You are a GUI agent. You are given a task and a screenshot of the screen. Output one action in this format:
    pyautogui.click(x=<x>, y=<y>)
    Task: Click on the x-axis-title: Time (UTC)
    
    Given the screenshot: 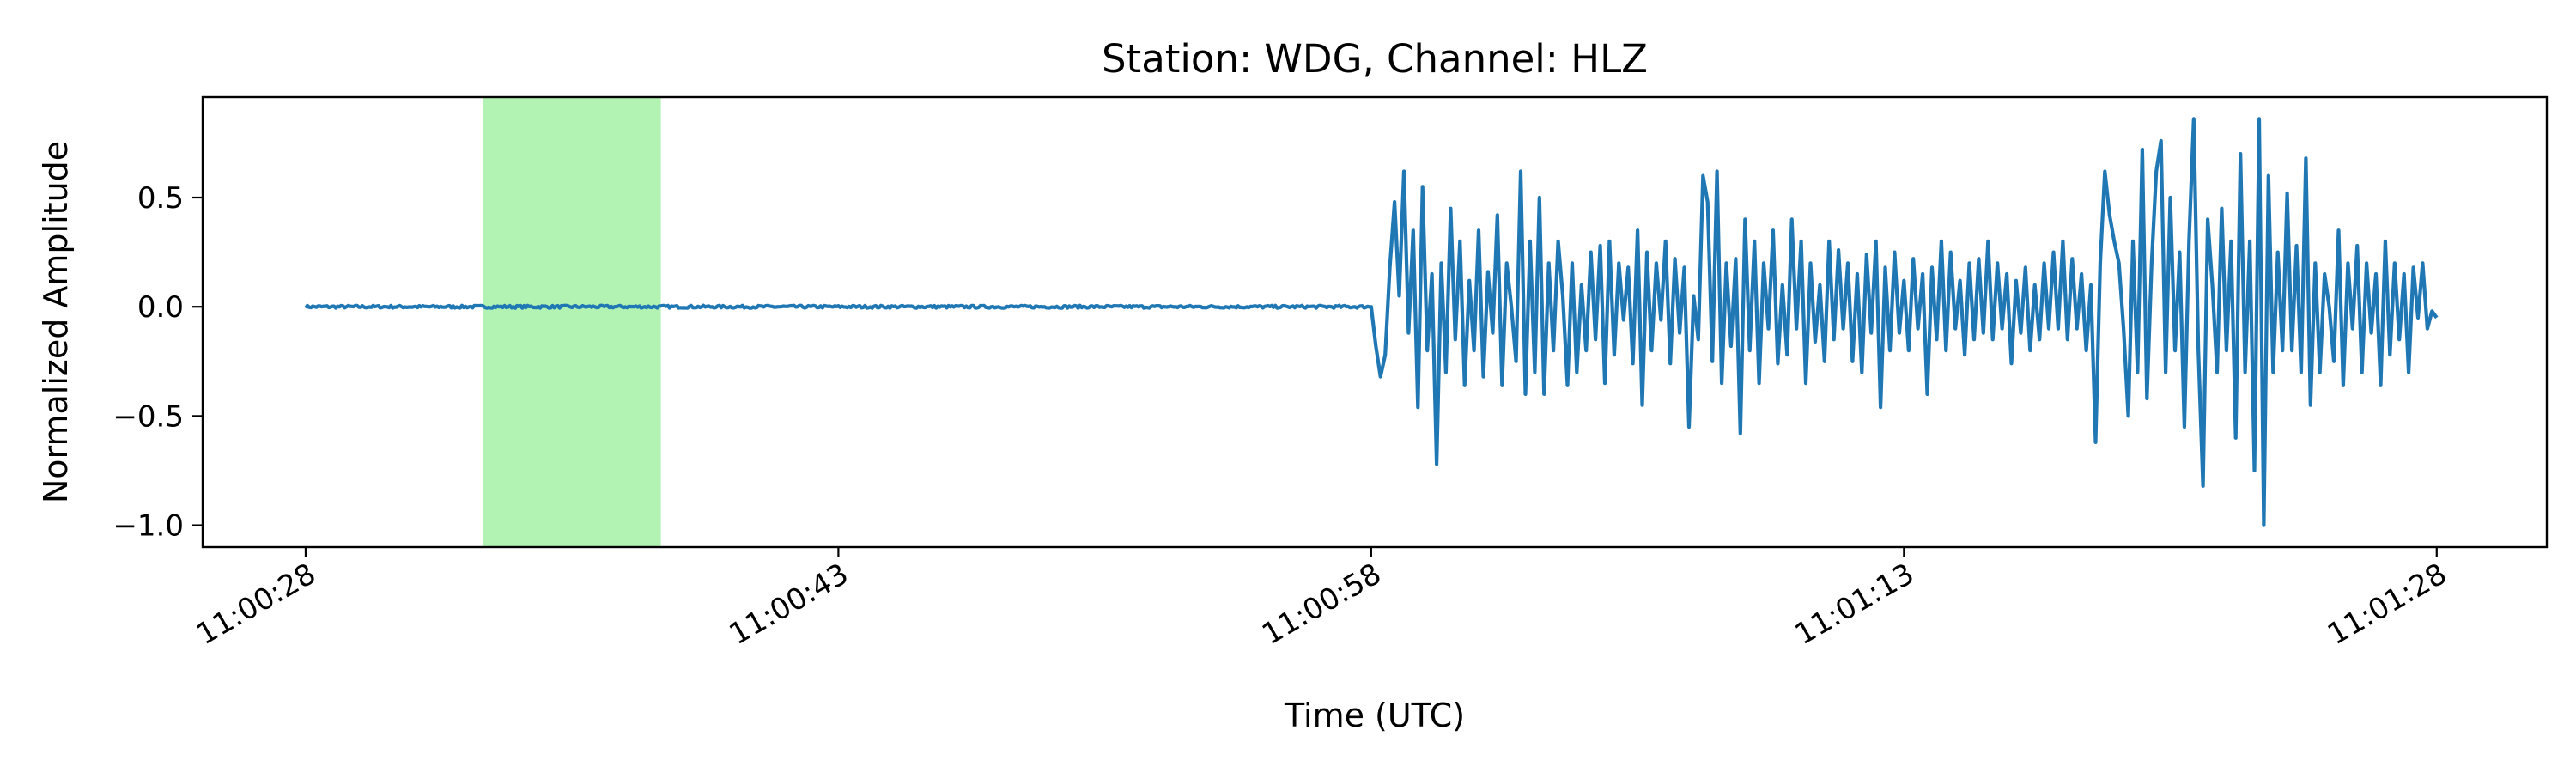 What is the action you would take?
    pyautogui.click(x=1374, y=715)
    